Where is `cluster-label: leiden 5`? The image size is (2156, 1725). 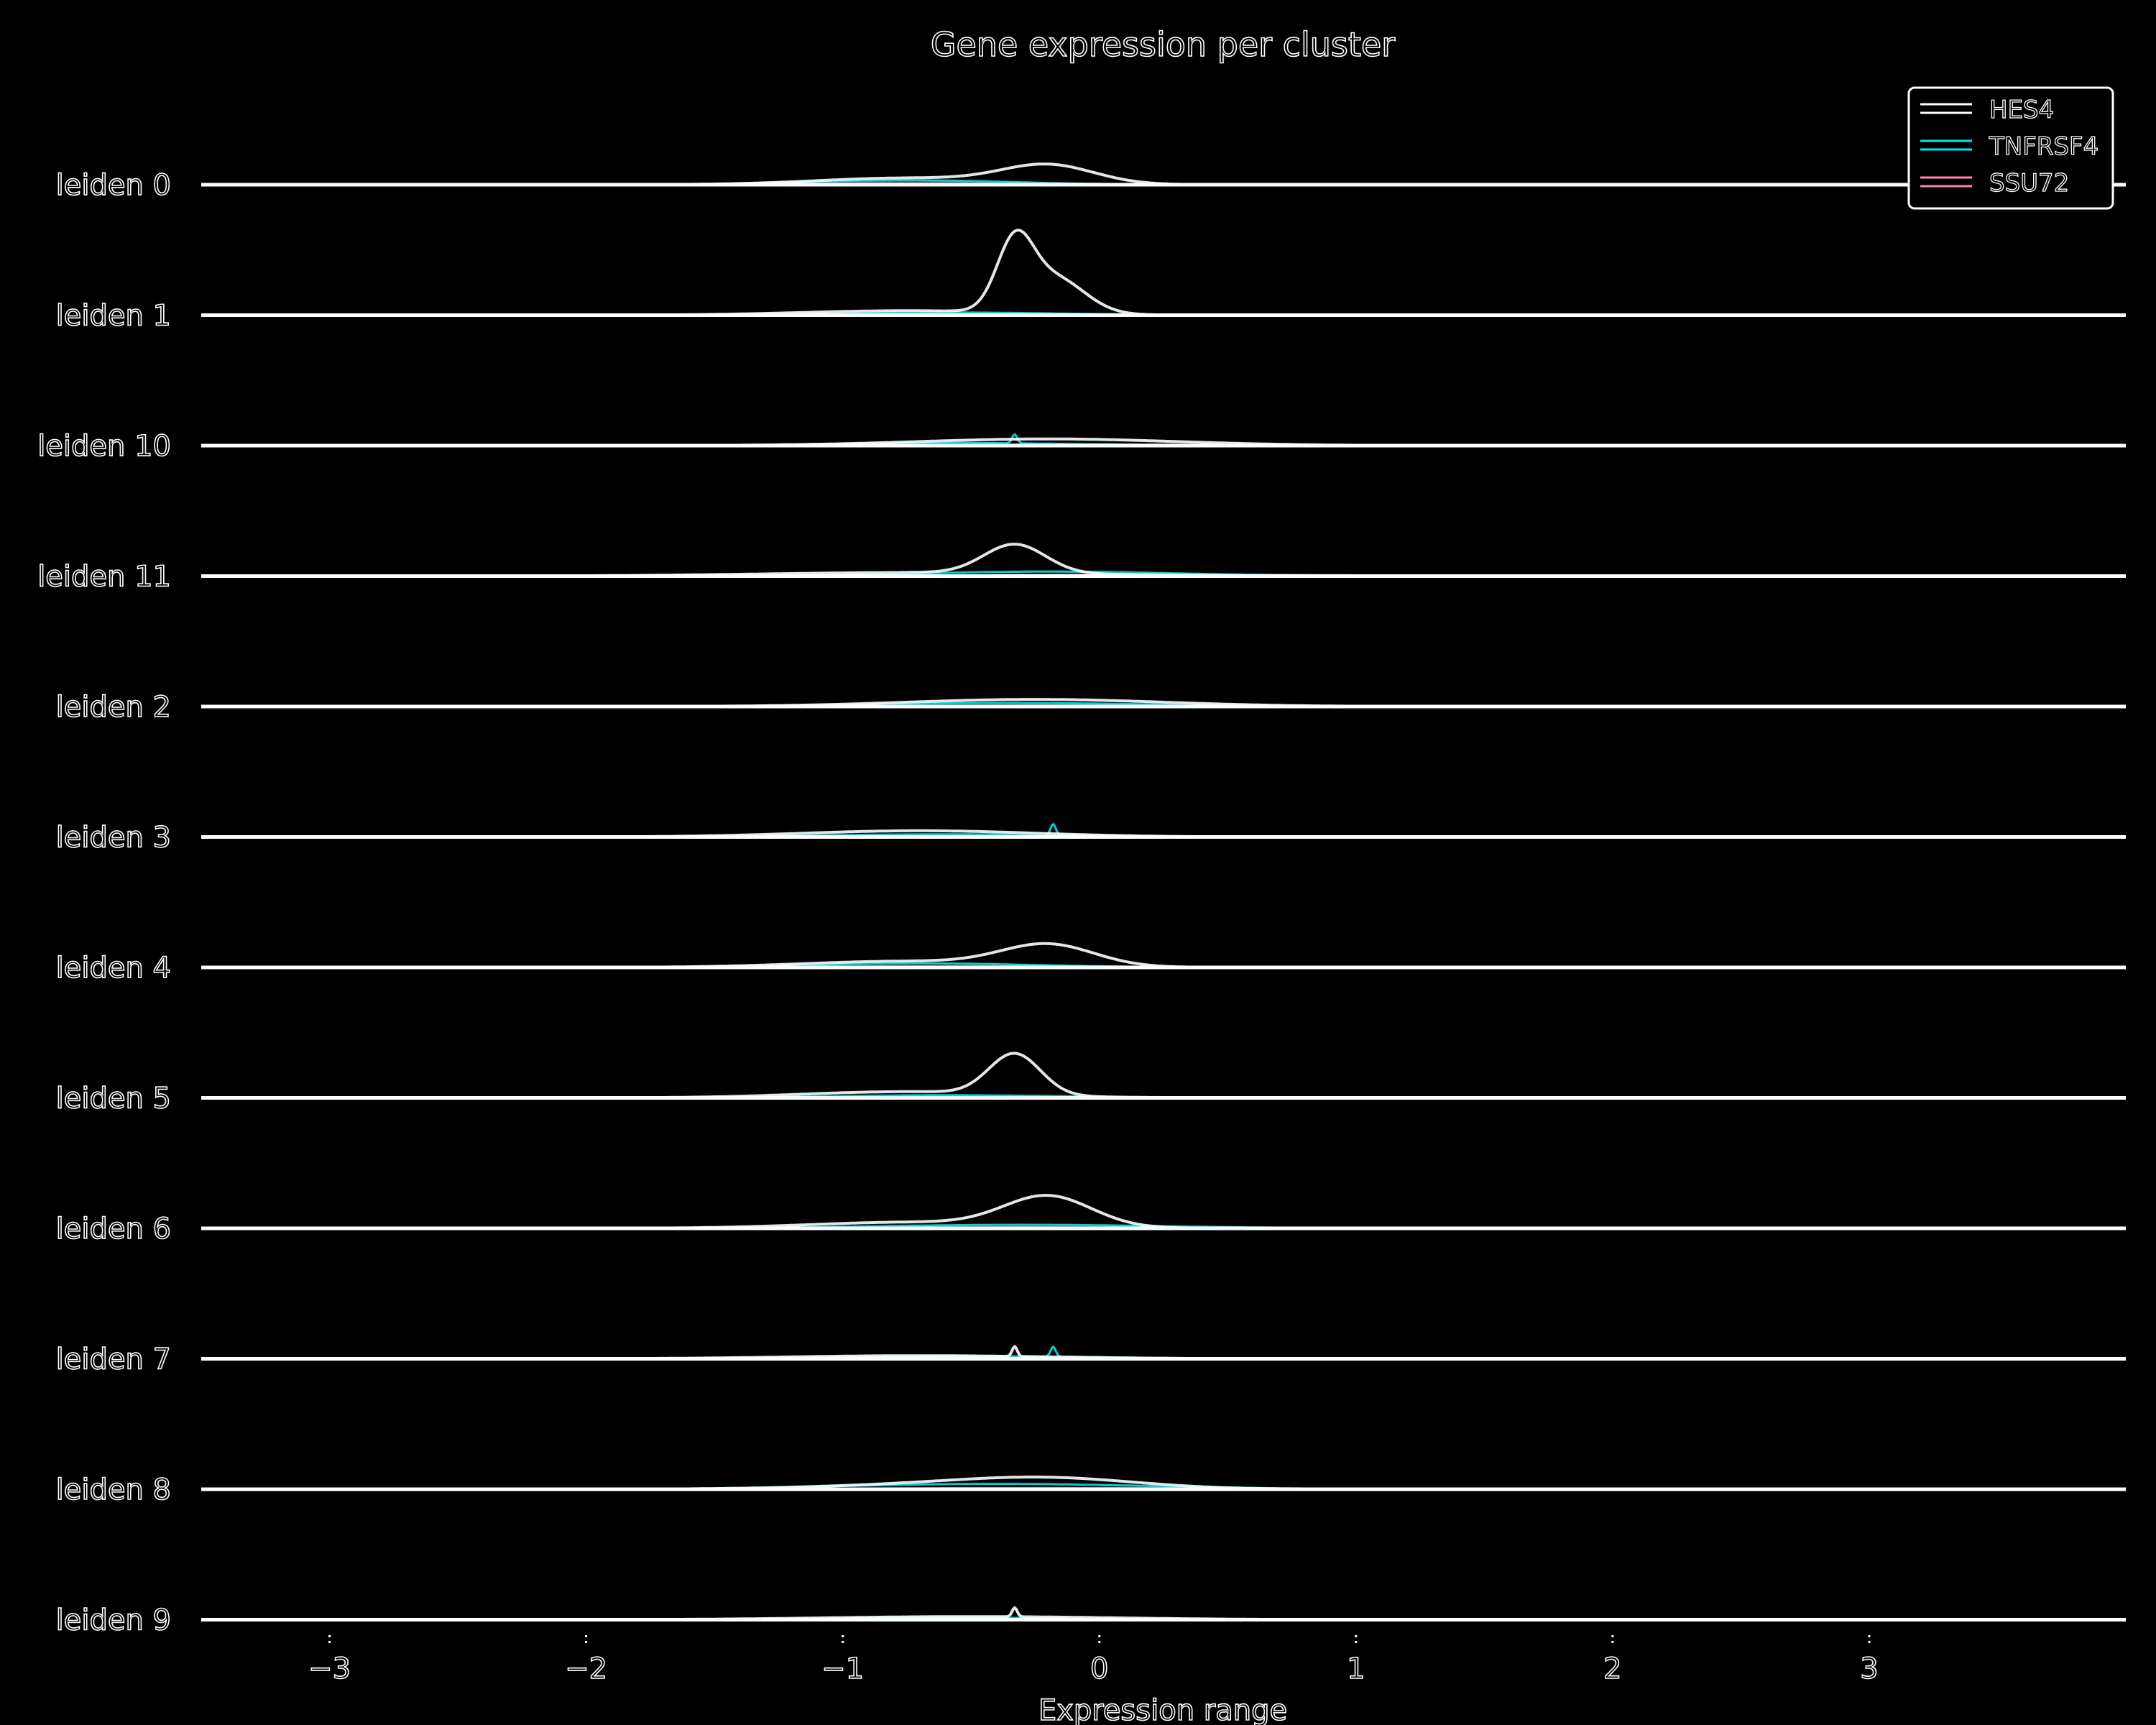
cluster-label: leiden 5 is located at coordinates (113, 1099).